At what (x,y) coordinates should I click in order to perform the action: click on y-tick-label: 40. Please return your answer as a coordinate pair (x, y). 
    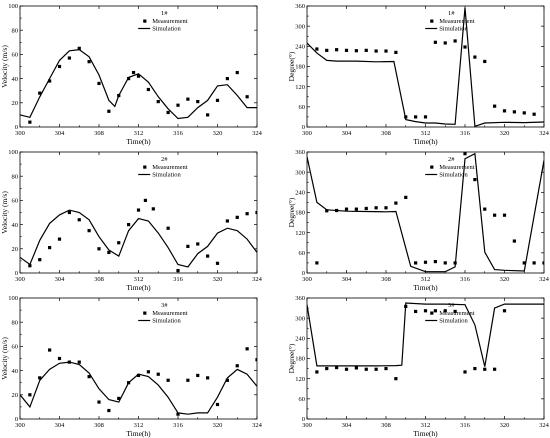
    Looking at the image, I should click on (15, 225).